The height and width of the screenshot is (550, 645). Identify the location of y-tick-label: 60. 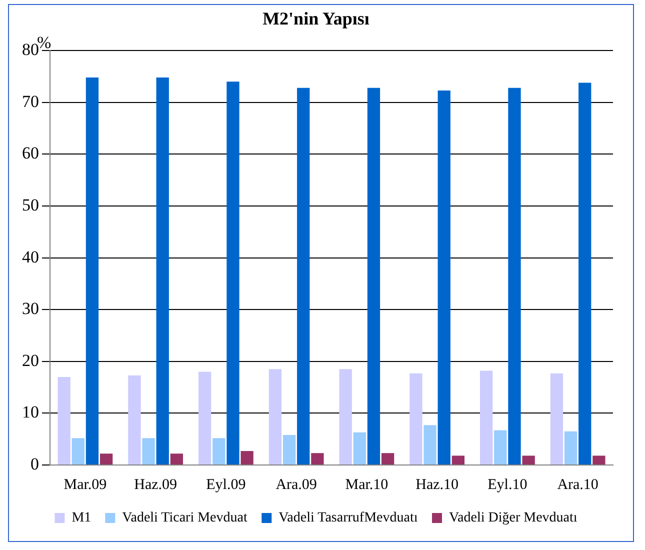
(30, 153).